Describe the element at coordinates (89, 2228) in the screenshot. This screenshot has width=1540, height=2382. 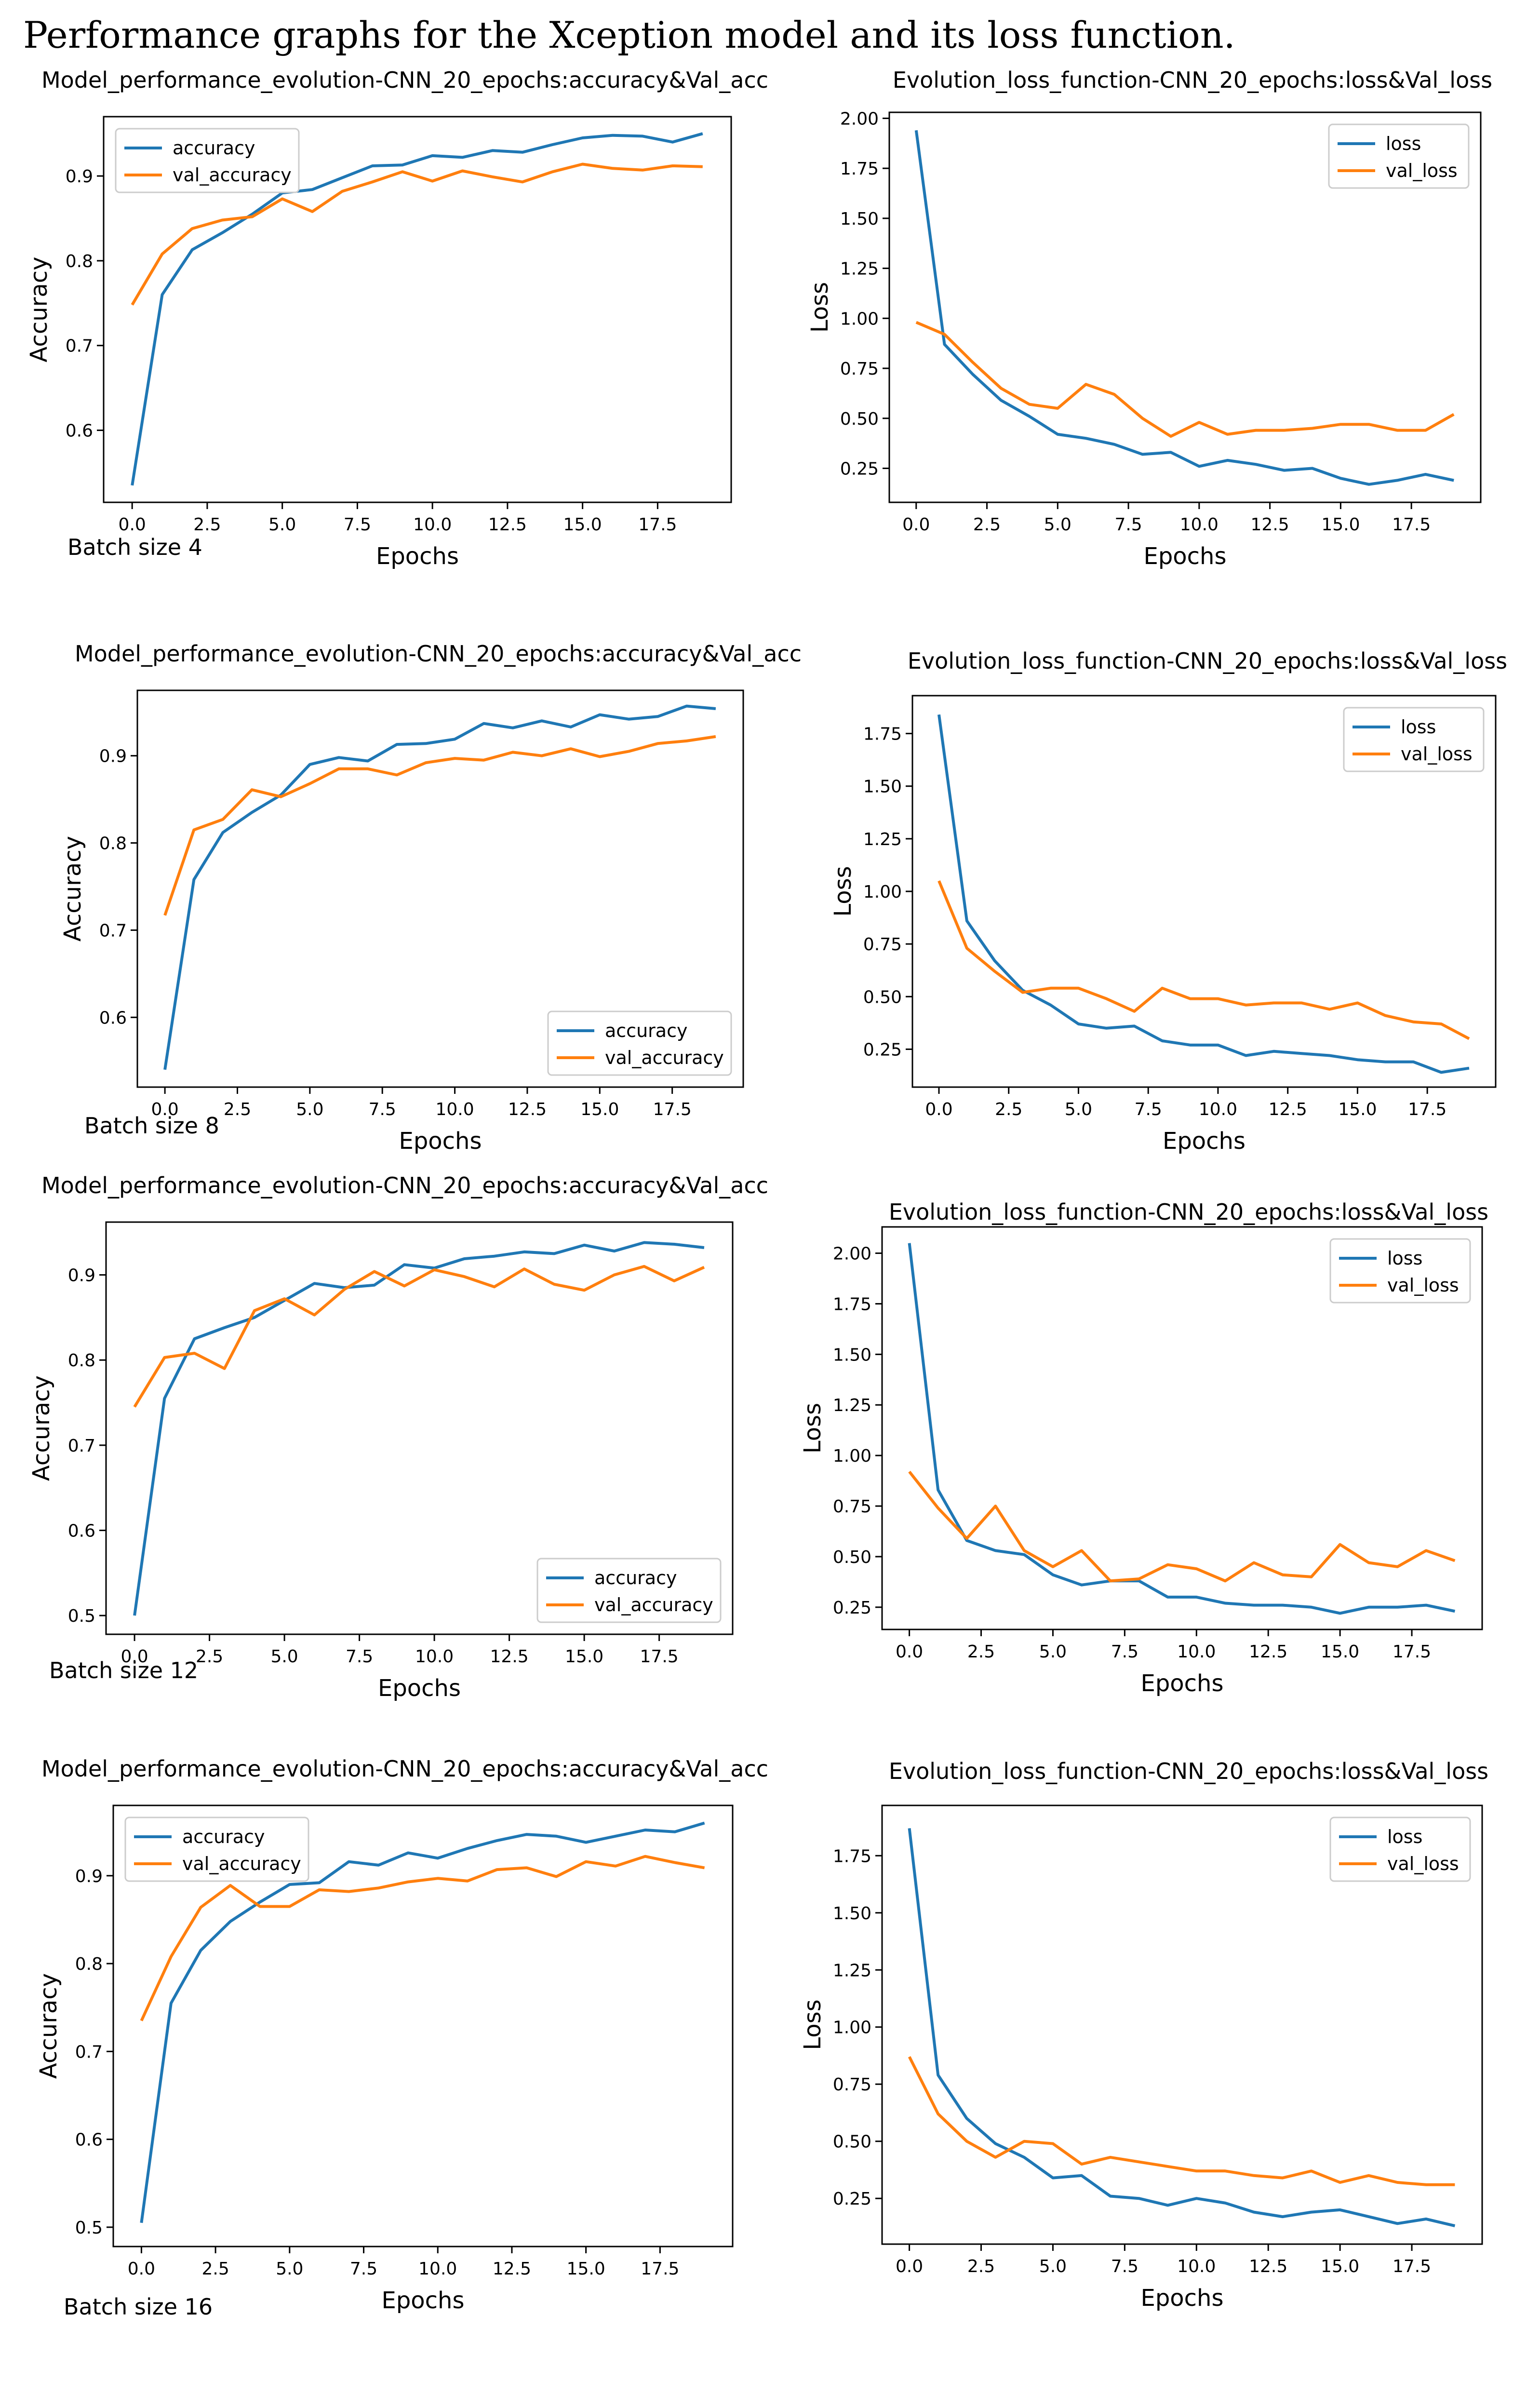
I see `y-tick-label: 0.5` at that location.